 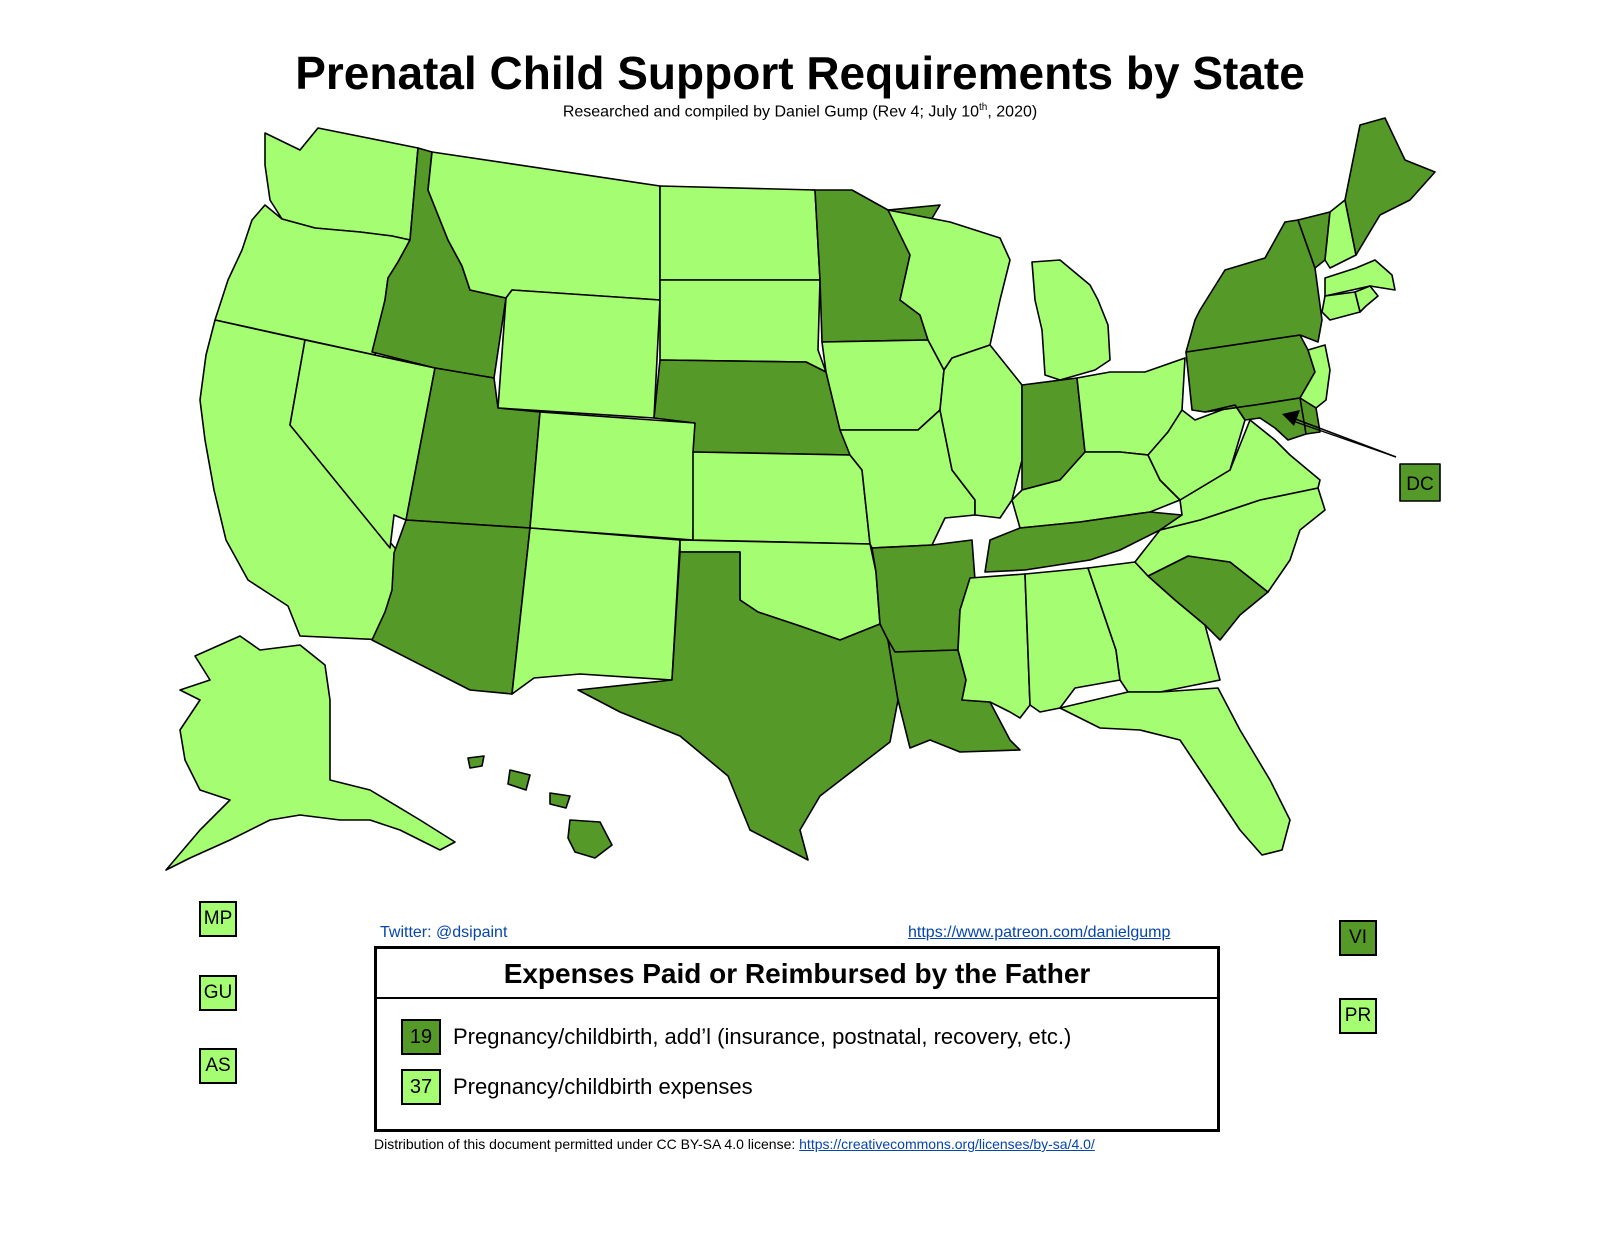 I want to click on territory-pr: PR, so click(x=1358, y=1016).